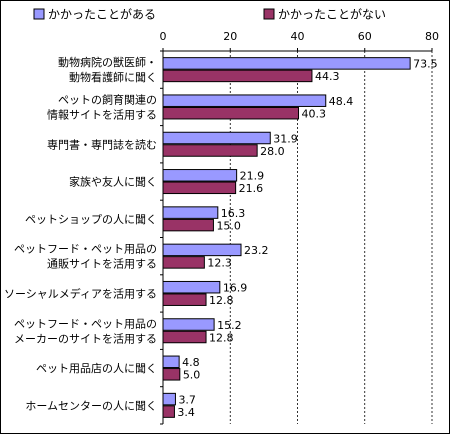 This screenshot has height=434, width=450. I want to click on data-label: 3.4, so click(186, 412).